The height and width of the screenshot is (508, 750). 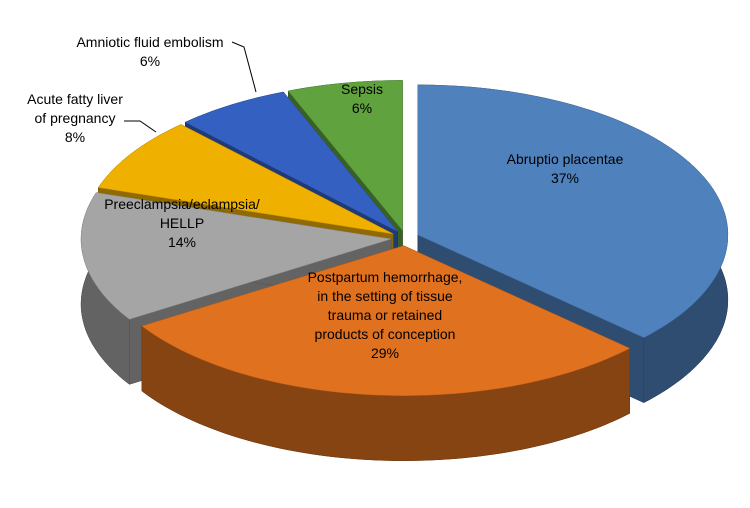 I want to click on slice-label: Acute fatty liver of pregnancy 8%, so click(x=75, y=118).